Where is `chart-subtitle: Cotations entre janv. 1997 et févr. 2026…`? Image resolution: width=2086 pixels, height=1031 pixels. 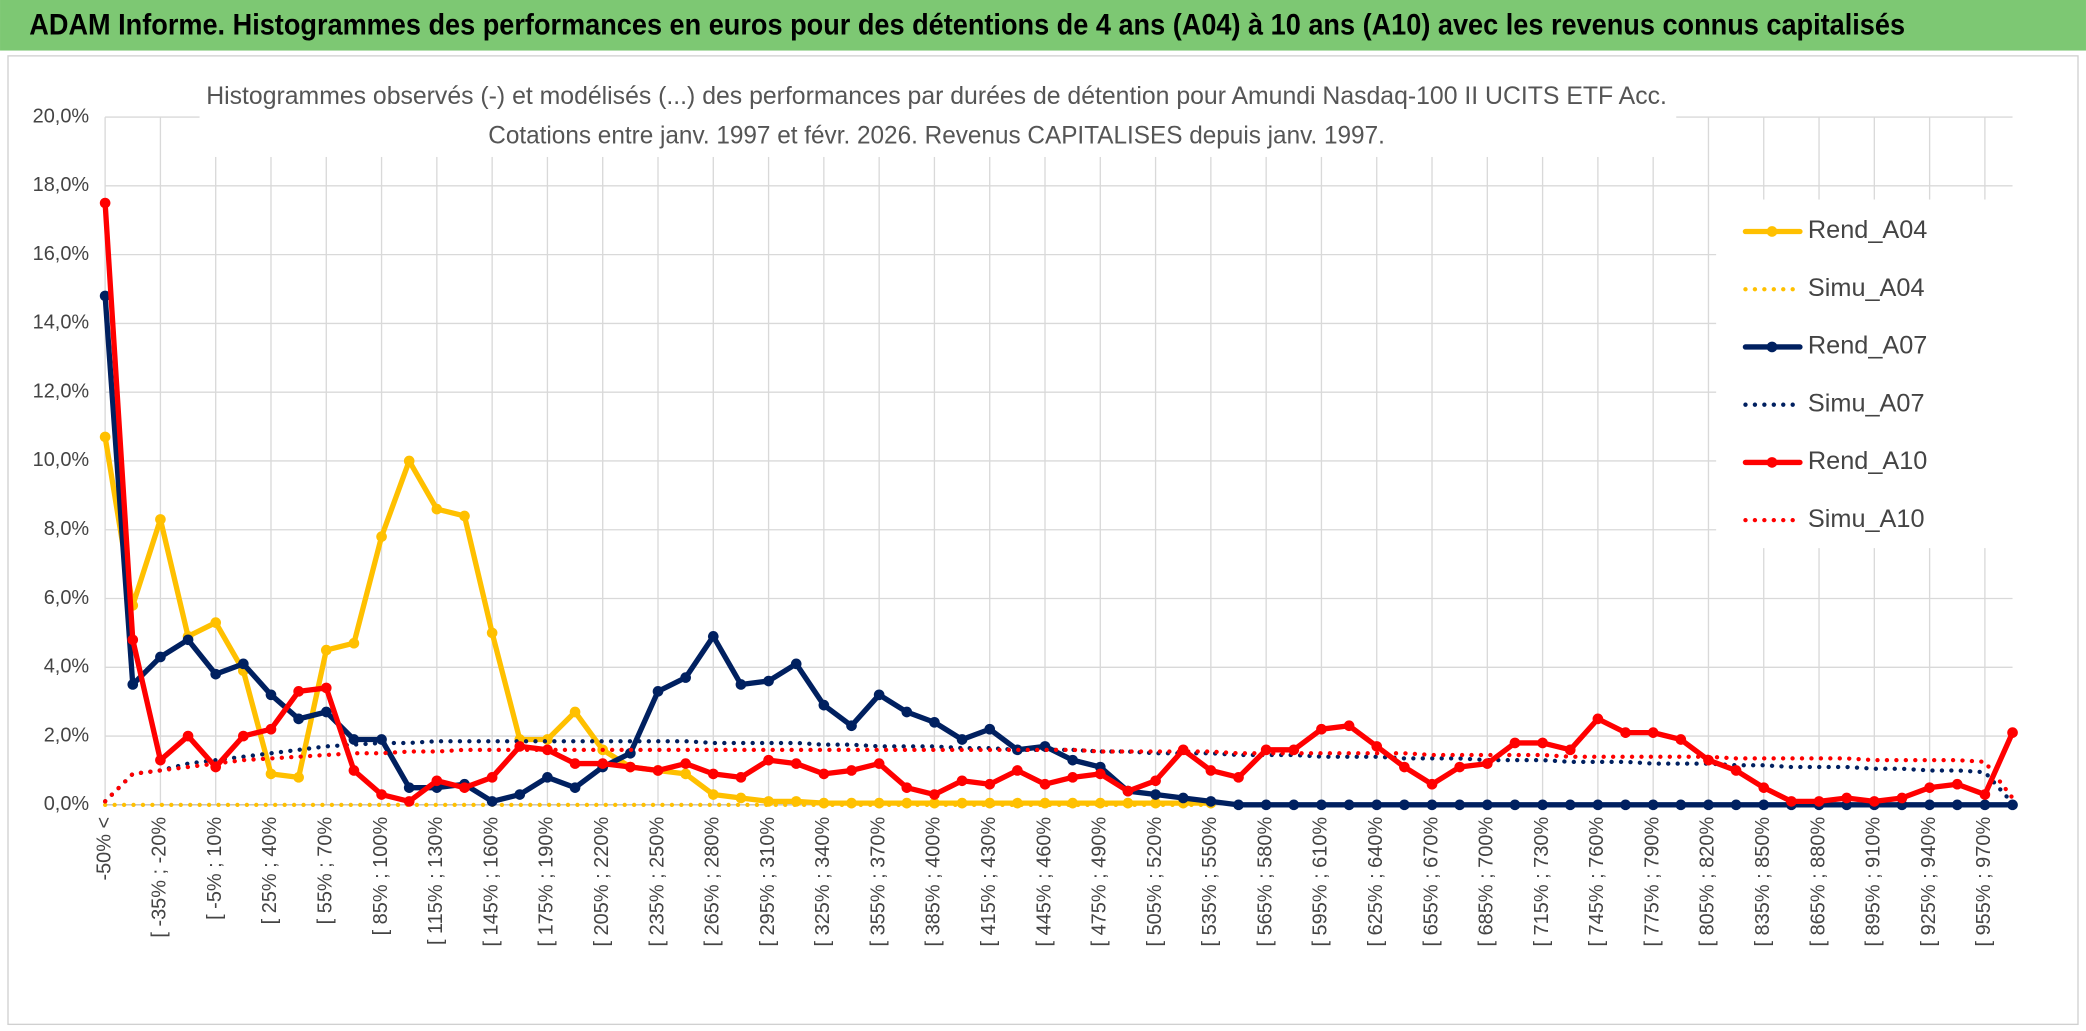
chart-subtitle: Cotations entre janv. 1997 et févr. 2026… is located at coordinates (936, 136).